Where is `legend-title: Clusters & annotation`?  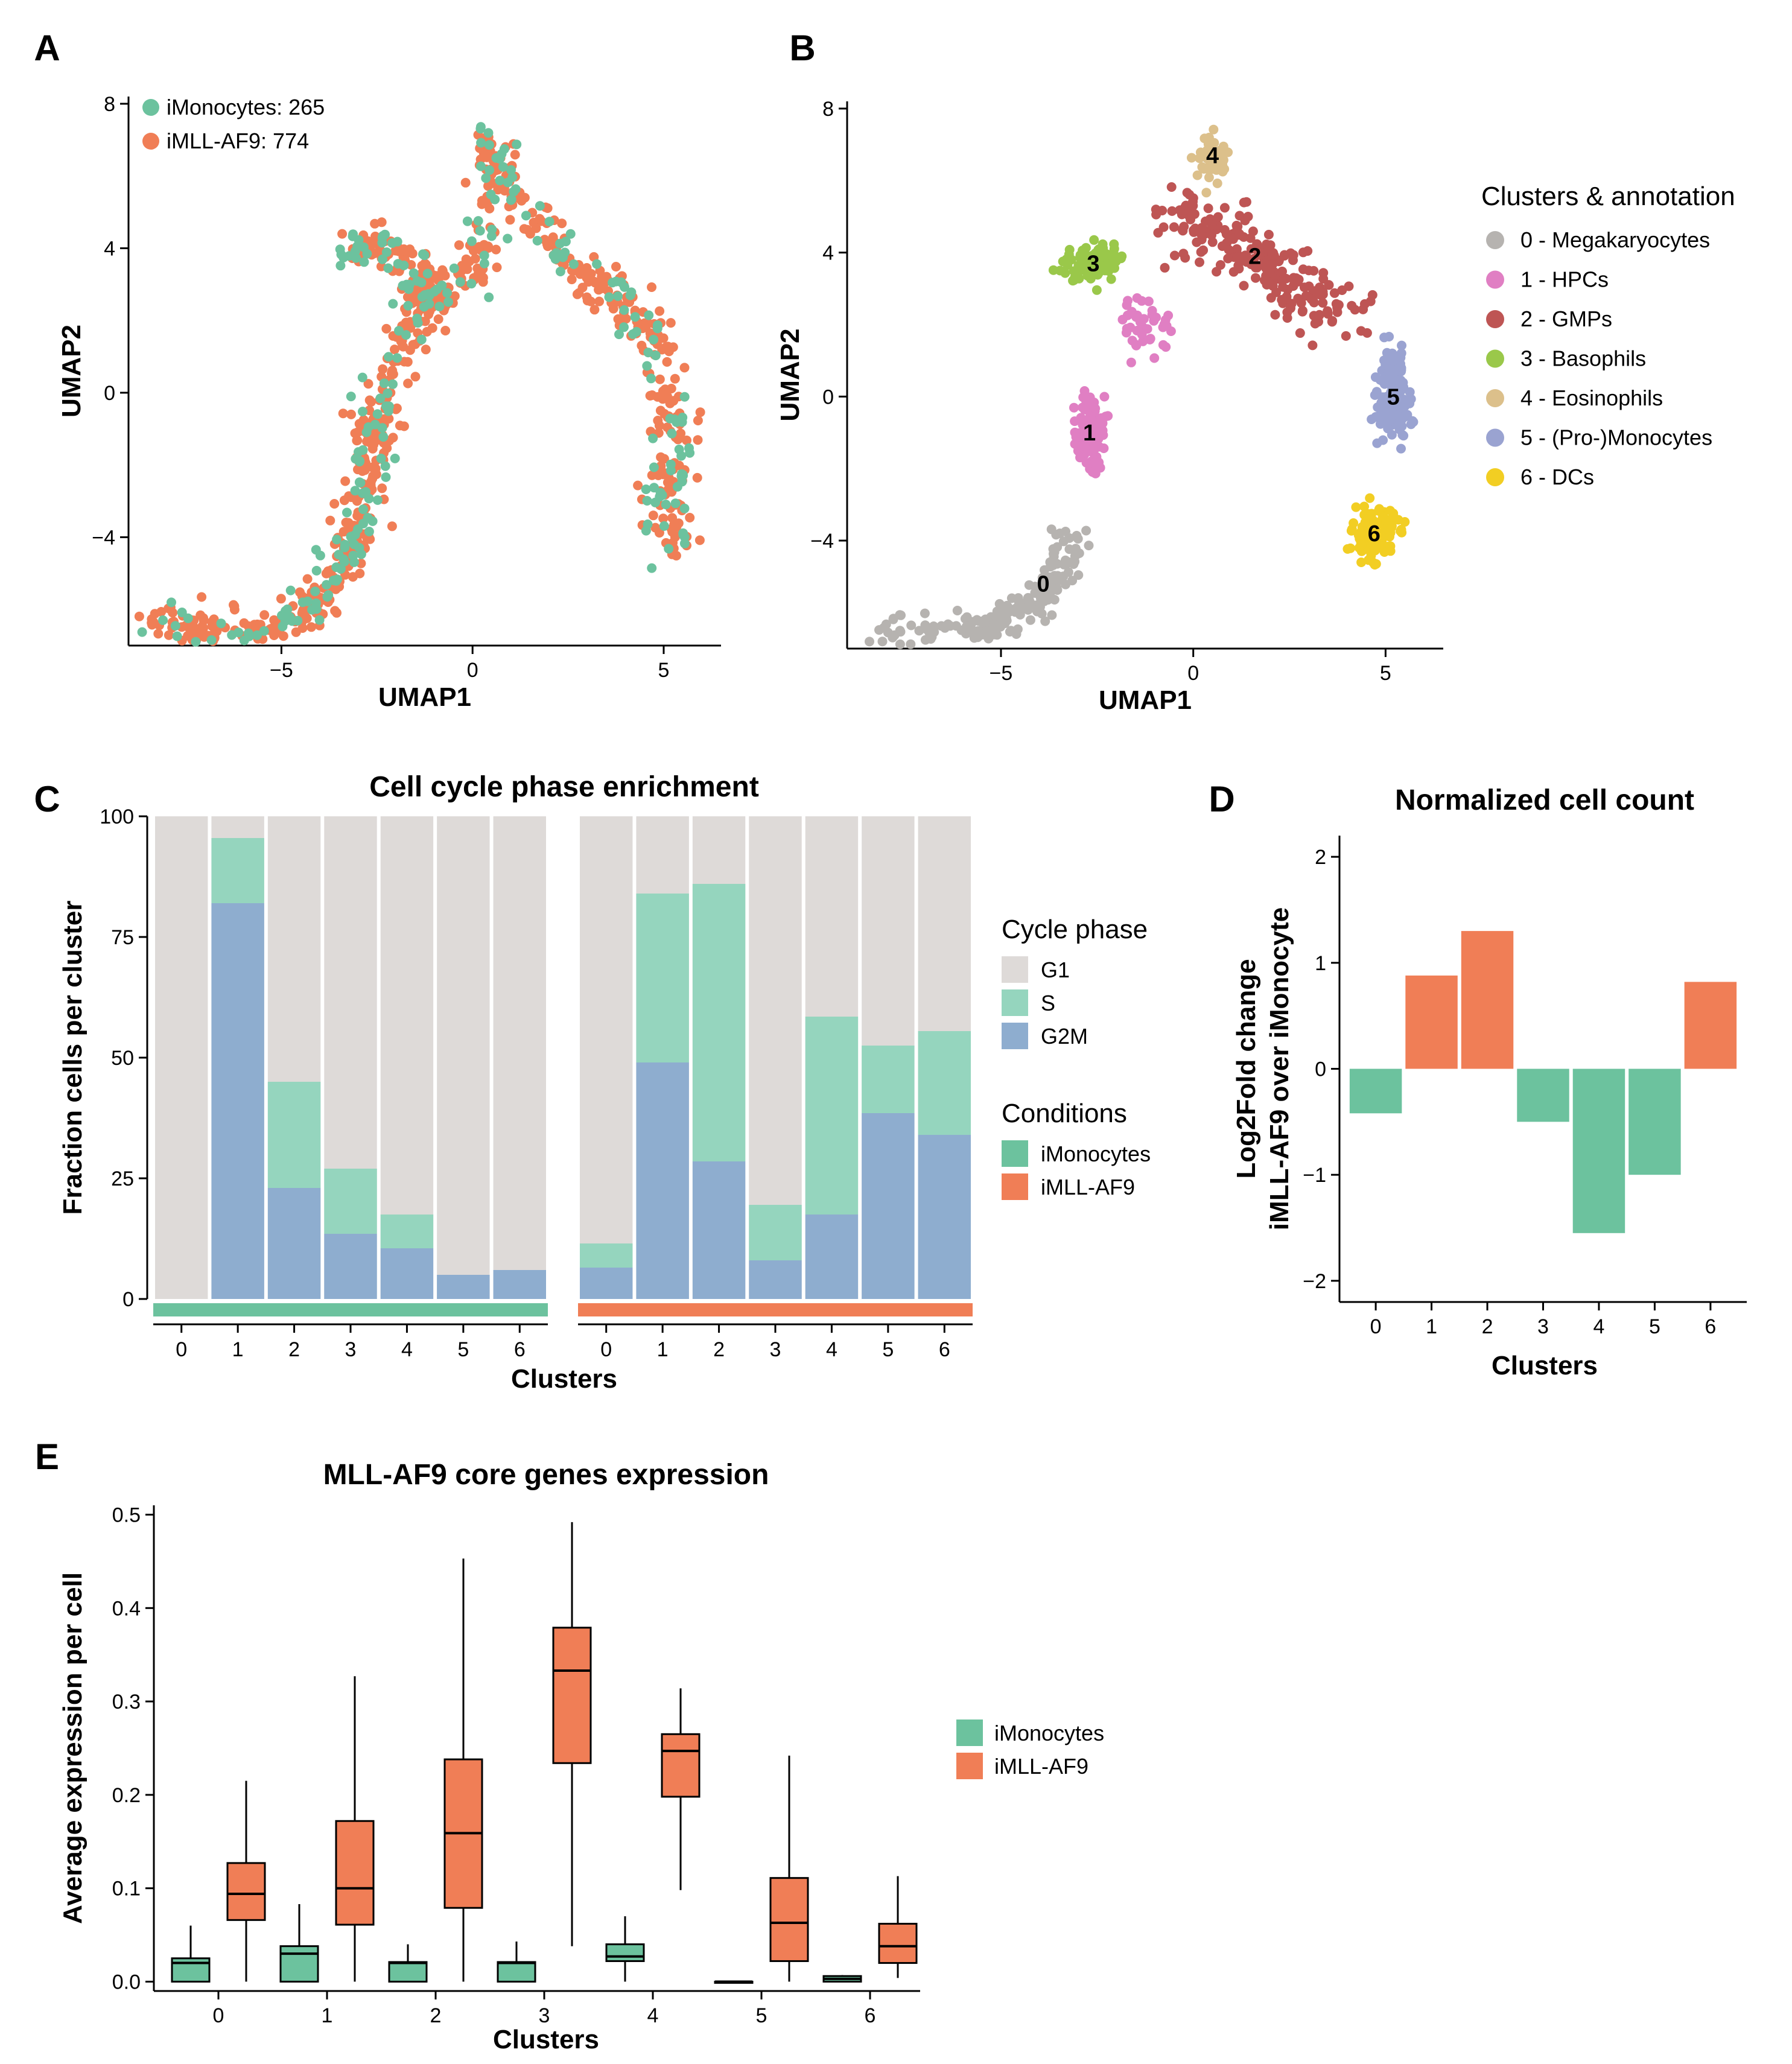
legend-title: Clusters & annotation is located at coordinates (1608, 196).